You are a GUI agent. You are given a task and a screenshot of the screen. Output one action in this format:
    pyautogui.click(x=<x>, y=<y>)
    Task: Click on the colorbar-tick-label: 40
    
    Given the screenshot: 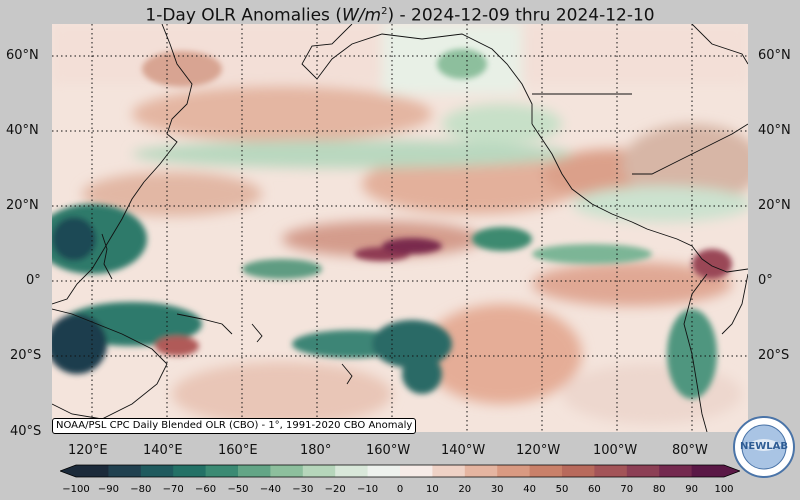 What is the action you would take?
    pyautogui.click(x=529, y=489)
    